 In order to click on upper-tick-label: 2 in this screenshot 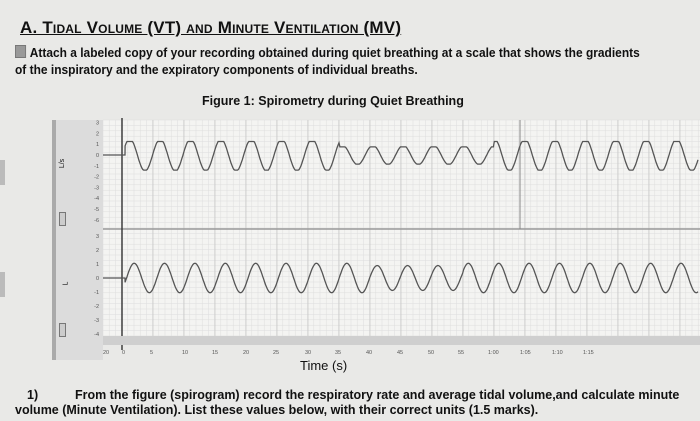, I will do `click(97, 134)`.